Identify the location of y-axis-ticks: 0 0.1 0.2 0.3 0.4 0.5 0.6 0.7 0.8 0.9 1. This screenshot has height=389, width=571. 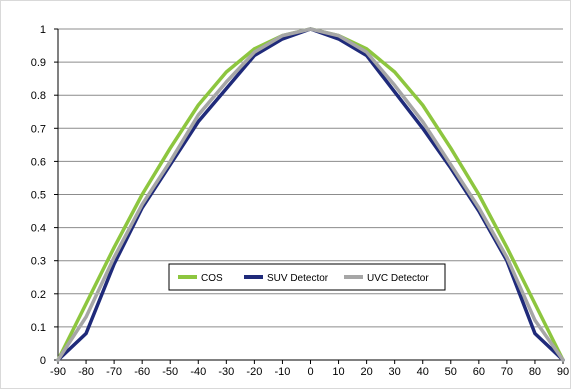
(44, 195).